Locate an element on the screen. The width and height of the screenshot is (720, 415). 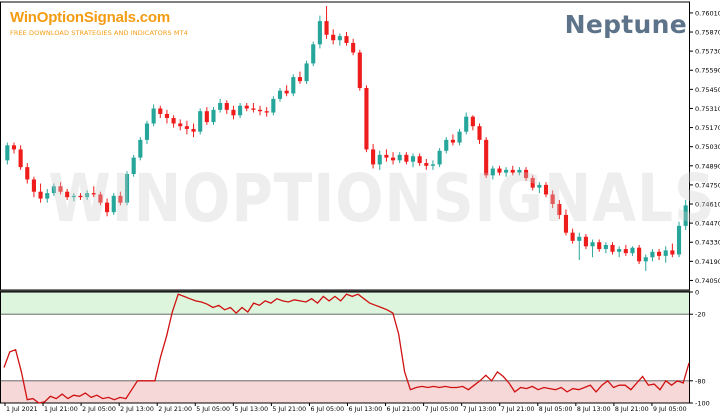
time-axis-label: 7 Jul 21:00 is located at coordinates (518, 409).